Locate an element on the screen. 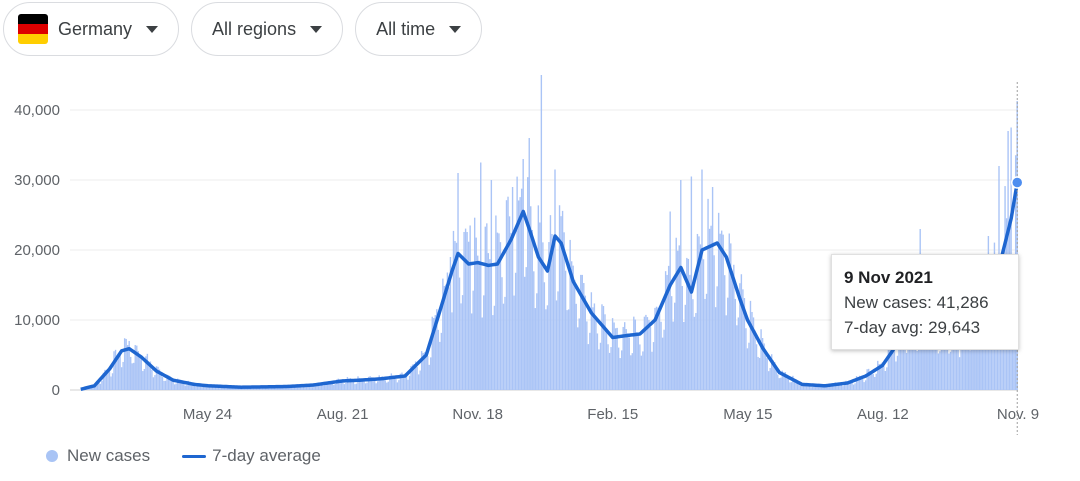 Image resolution: width=1080 pixels, height=481 pixels. y-axis: 0 10,000 20,000 30,000 40,000 is located at coordinates (37, 250).